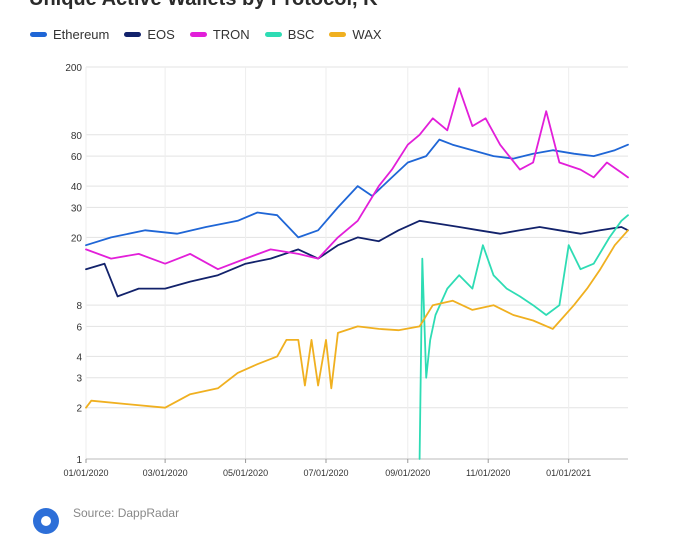  Describe the element at coordinates (245, 473) in the screenshot. I see `x-tick-label: 05/01/2020` at that location.